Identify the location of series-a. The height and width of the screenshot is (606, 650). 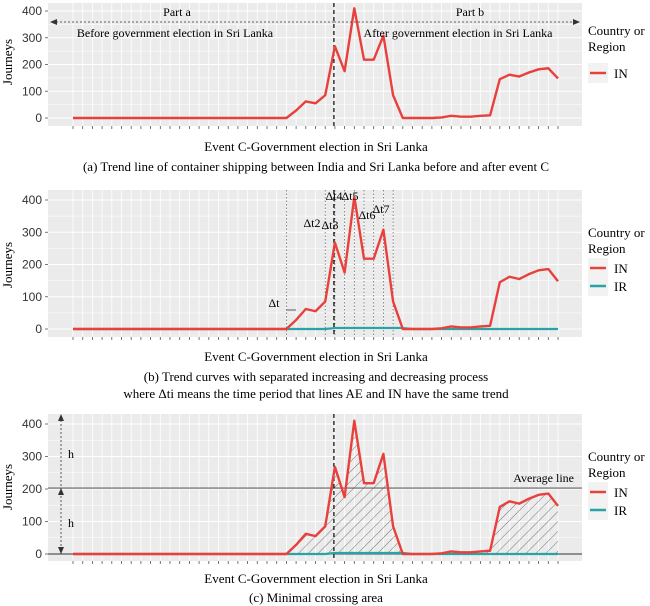
(316, 63).